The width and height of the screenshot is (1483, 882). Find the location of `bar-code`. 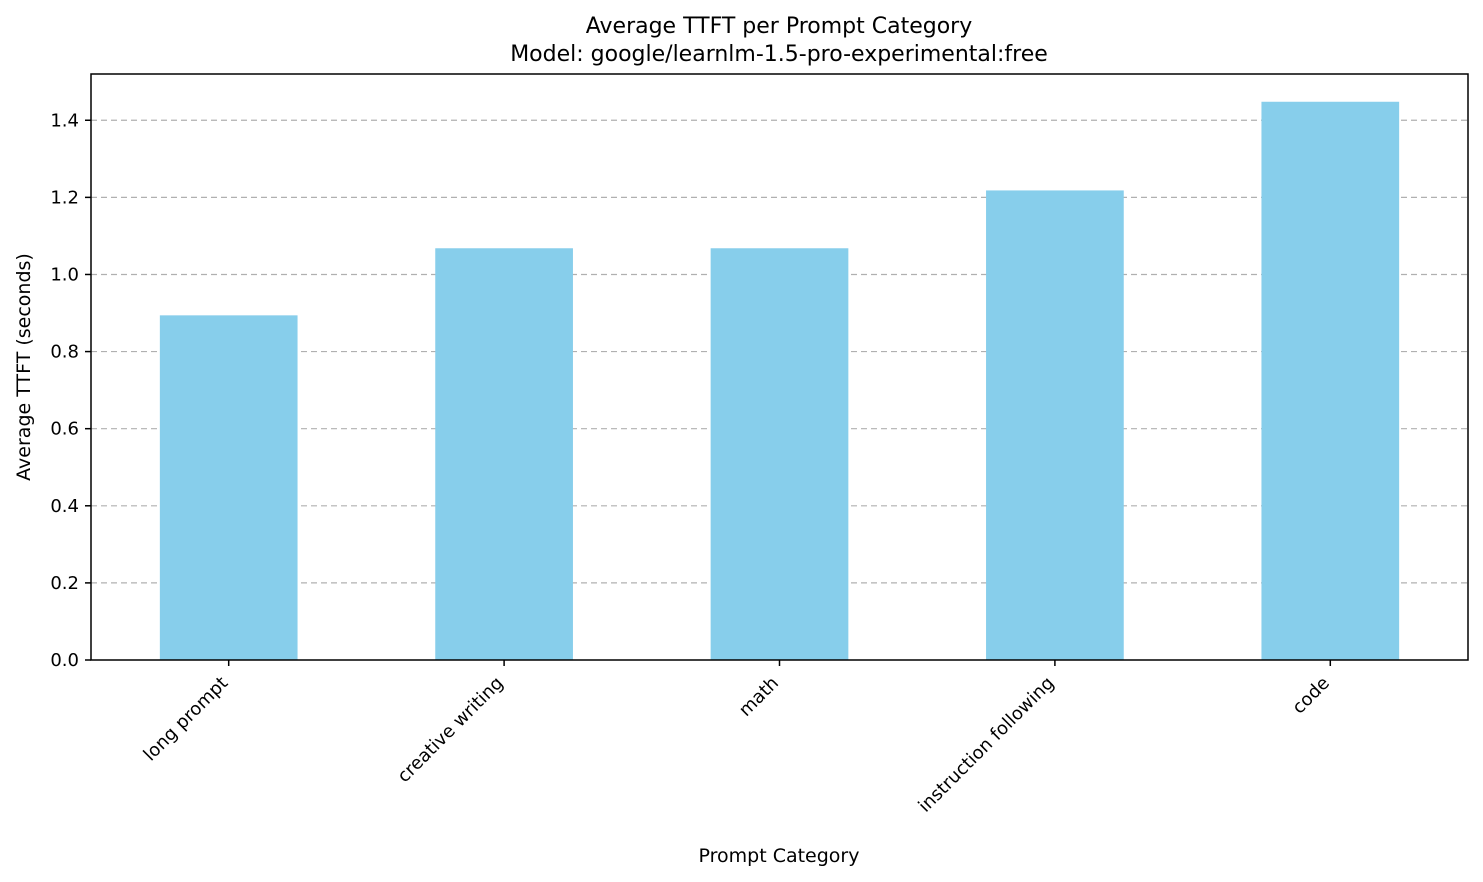

bar-code is located at coordinates (1330, 381).